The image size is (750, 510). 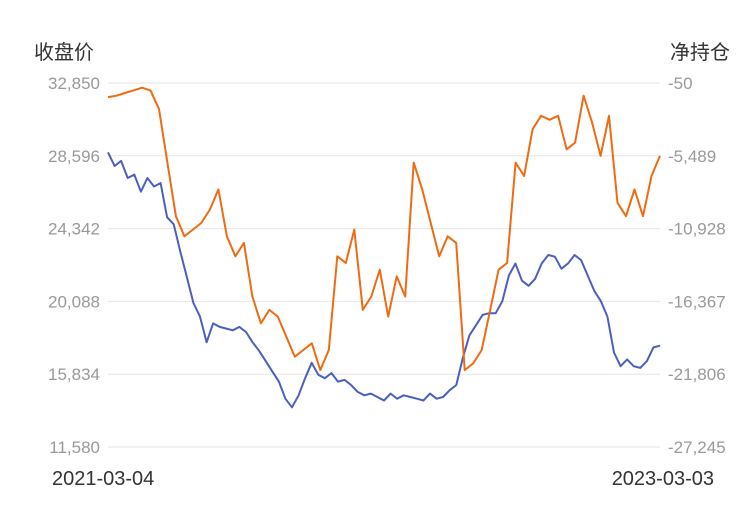 What do you see at coordinates (74, 447) in the screenshot?
I see `left-tick-label: 11,580` at bounding box center [74, 447].